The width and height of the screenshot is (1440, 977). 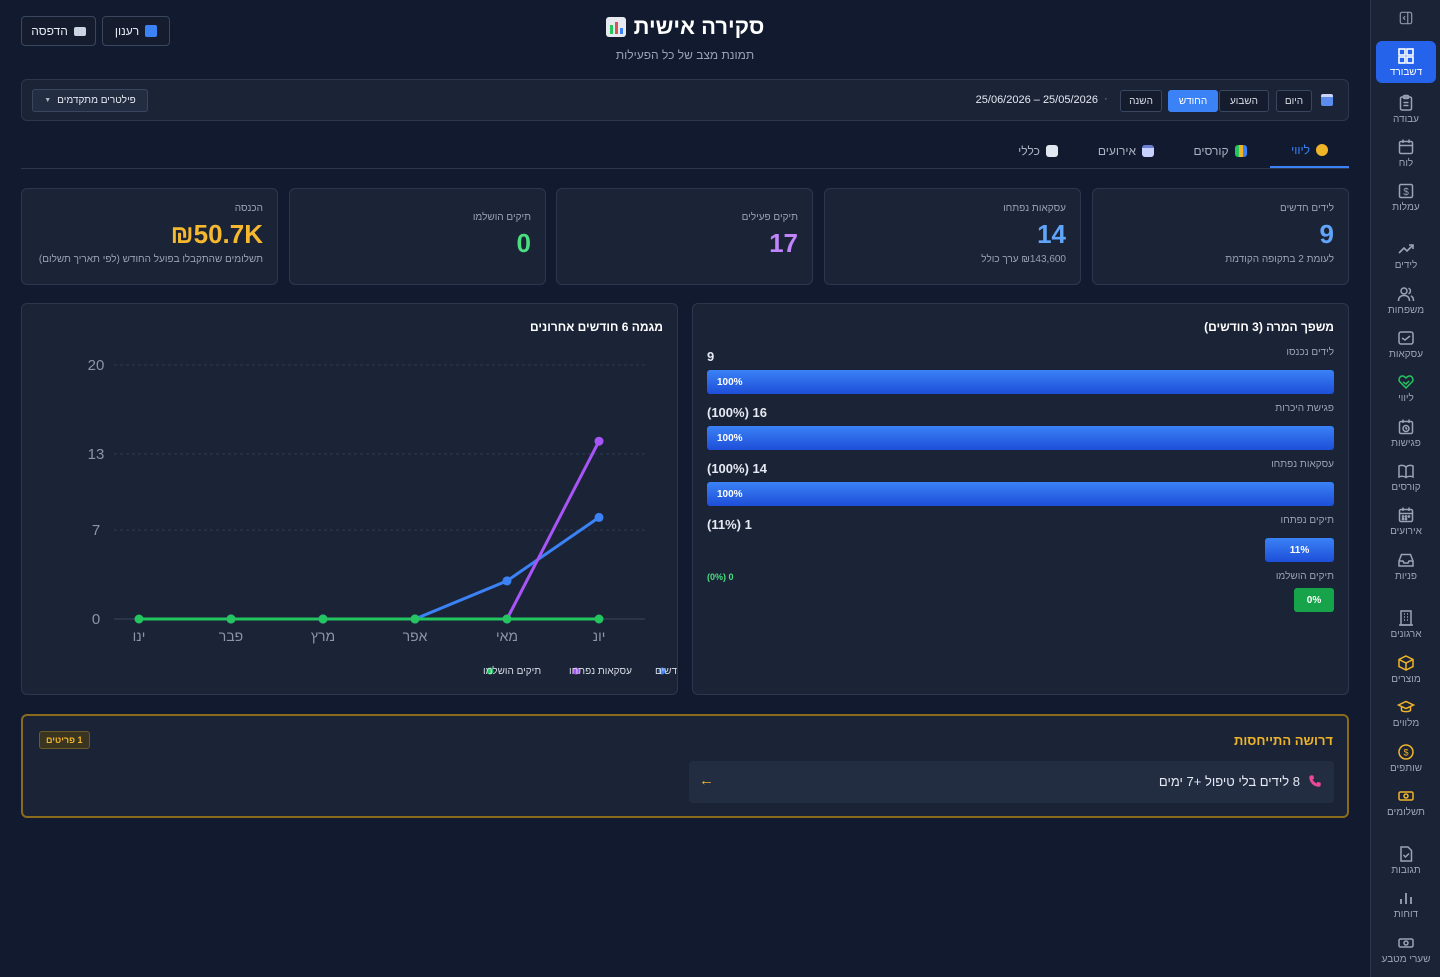 I want to click on sidebar-item-label: דוחות, so click(x=1406, y=914).